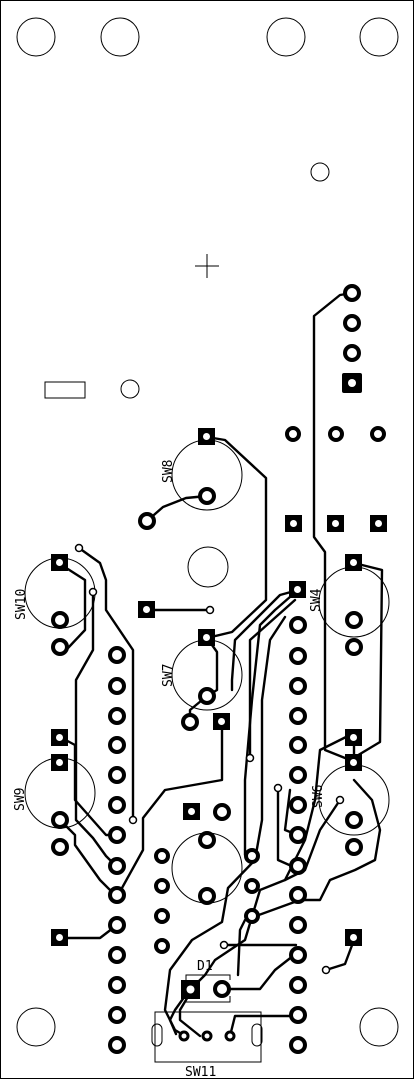  I want to click on label-sw8: SW8, so click(168, 471).